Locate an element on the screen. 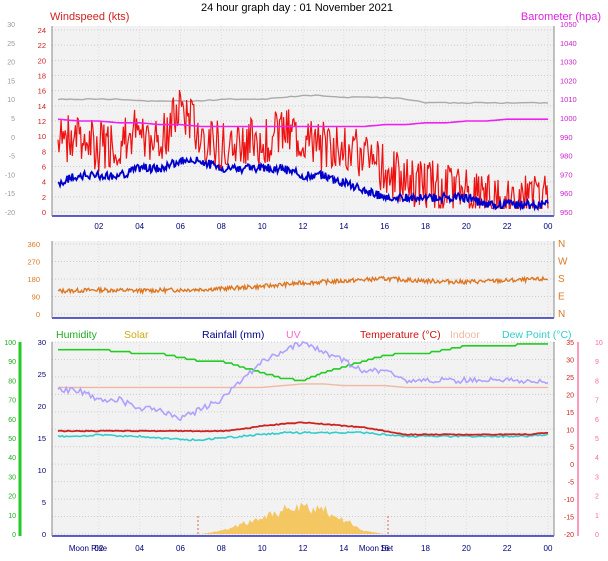  rainfall-tick: 15 is located at coordinates (42, 438).